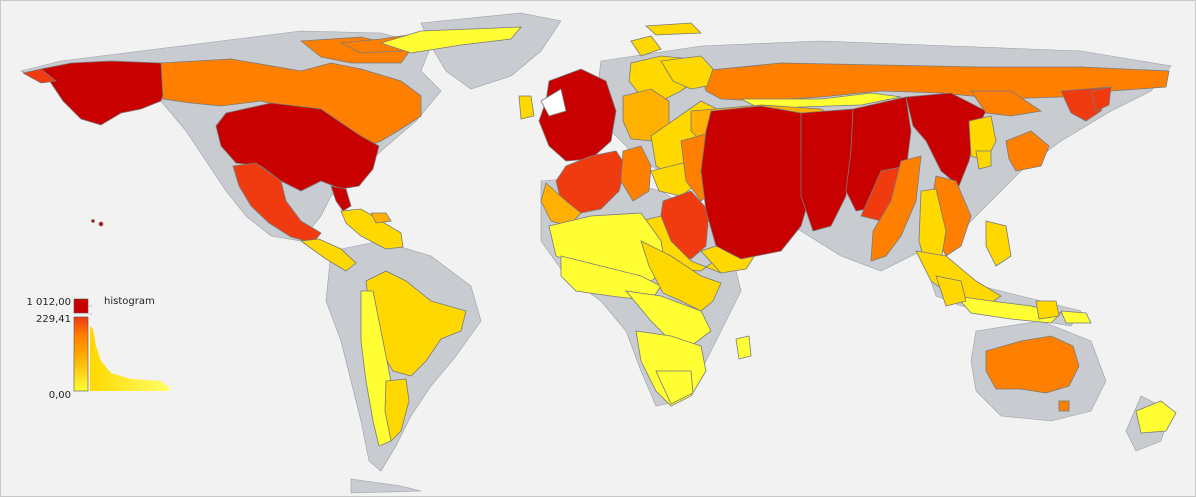 The image size is (1196, 497). Describe the element at coordinates (673, 29) in the screenshot. I see `svalbard-region` at that location.